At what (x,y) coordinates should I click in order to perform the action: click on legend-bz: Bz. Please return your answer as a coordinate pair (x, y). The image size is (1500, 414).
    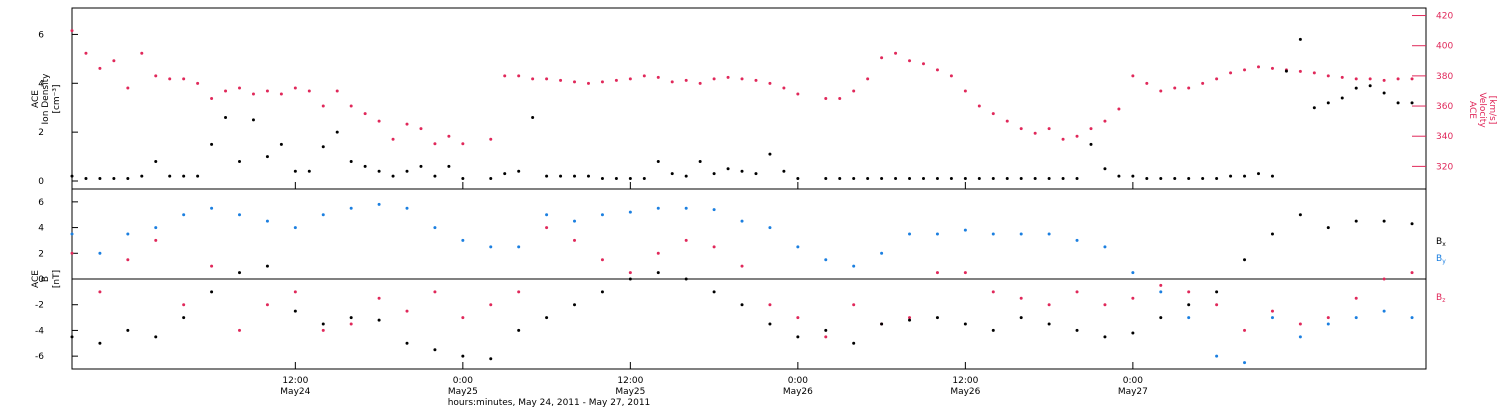
    Looking at the image, I should click on (1440, 298).